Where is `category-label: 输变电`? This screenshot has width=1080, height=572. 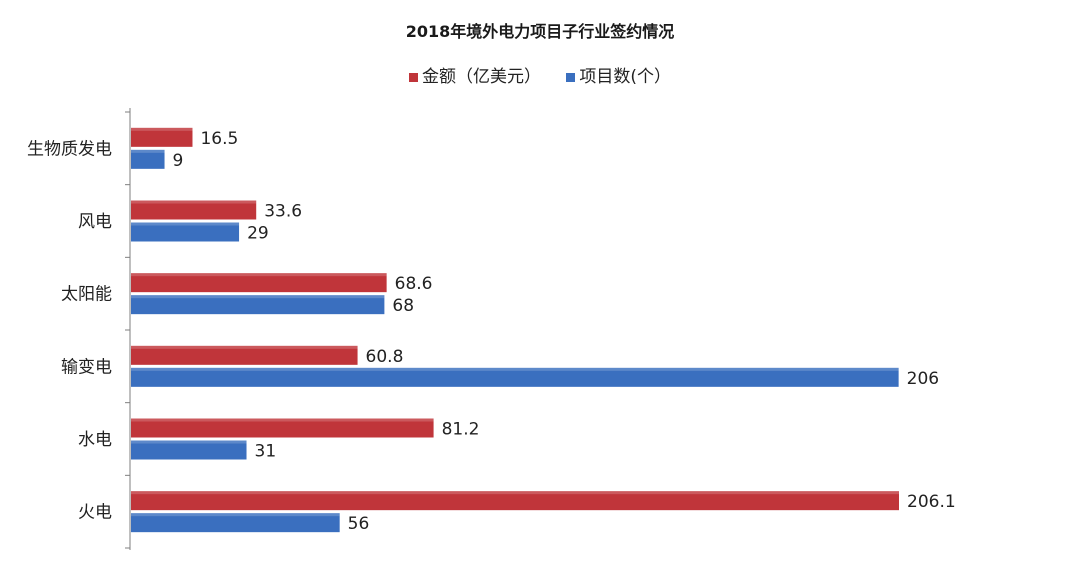
category-label: 输变电 is located at coordinates (86, 367).